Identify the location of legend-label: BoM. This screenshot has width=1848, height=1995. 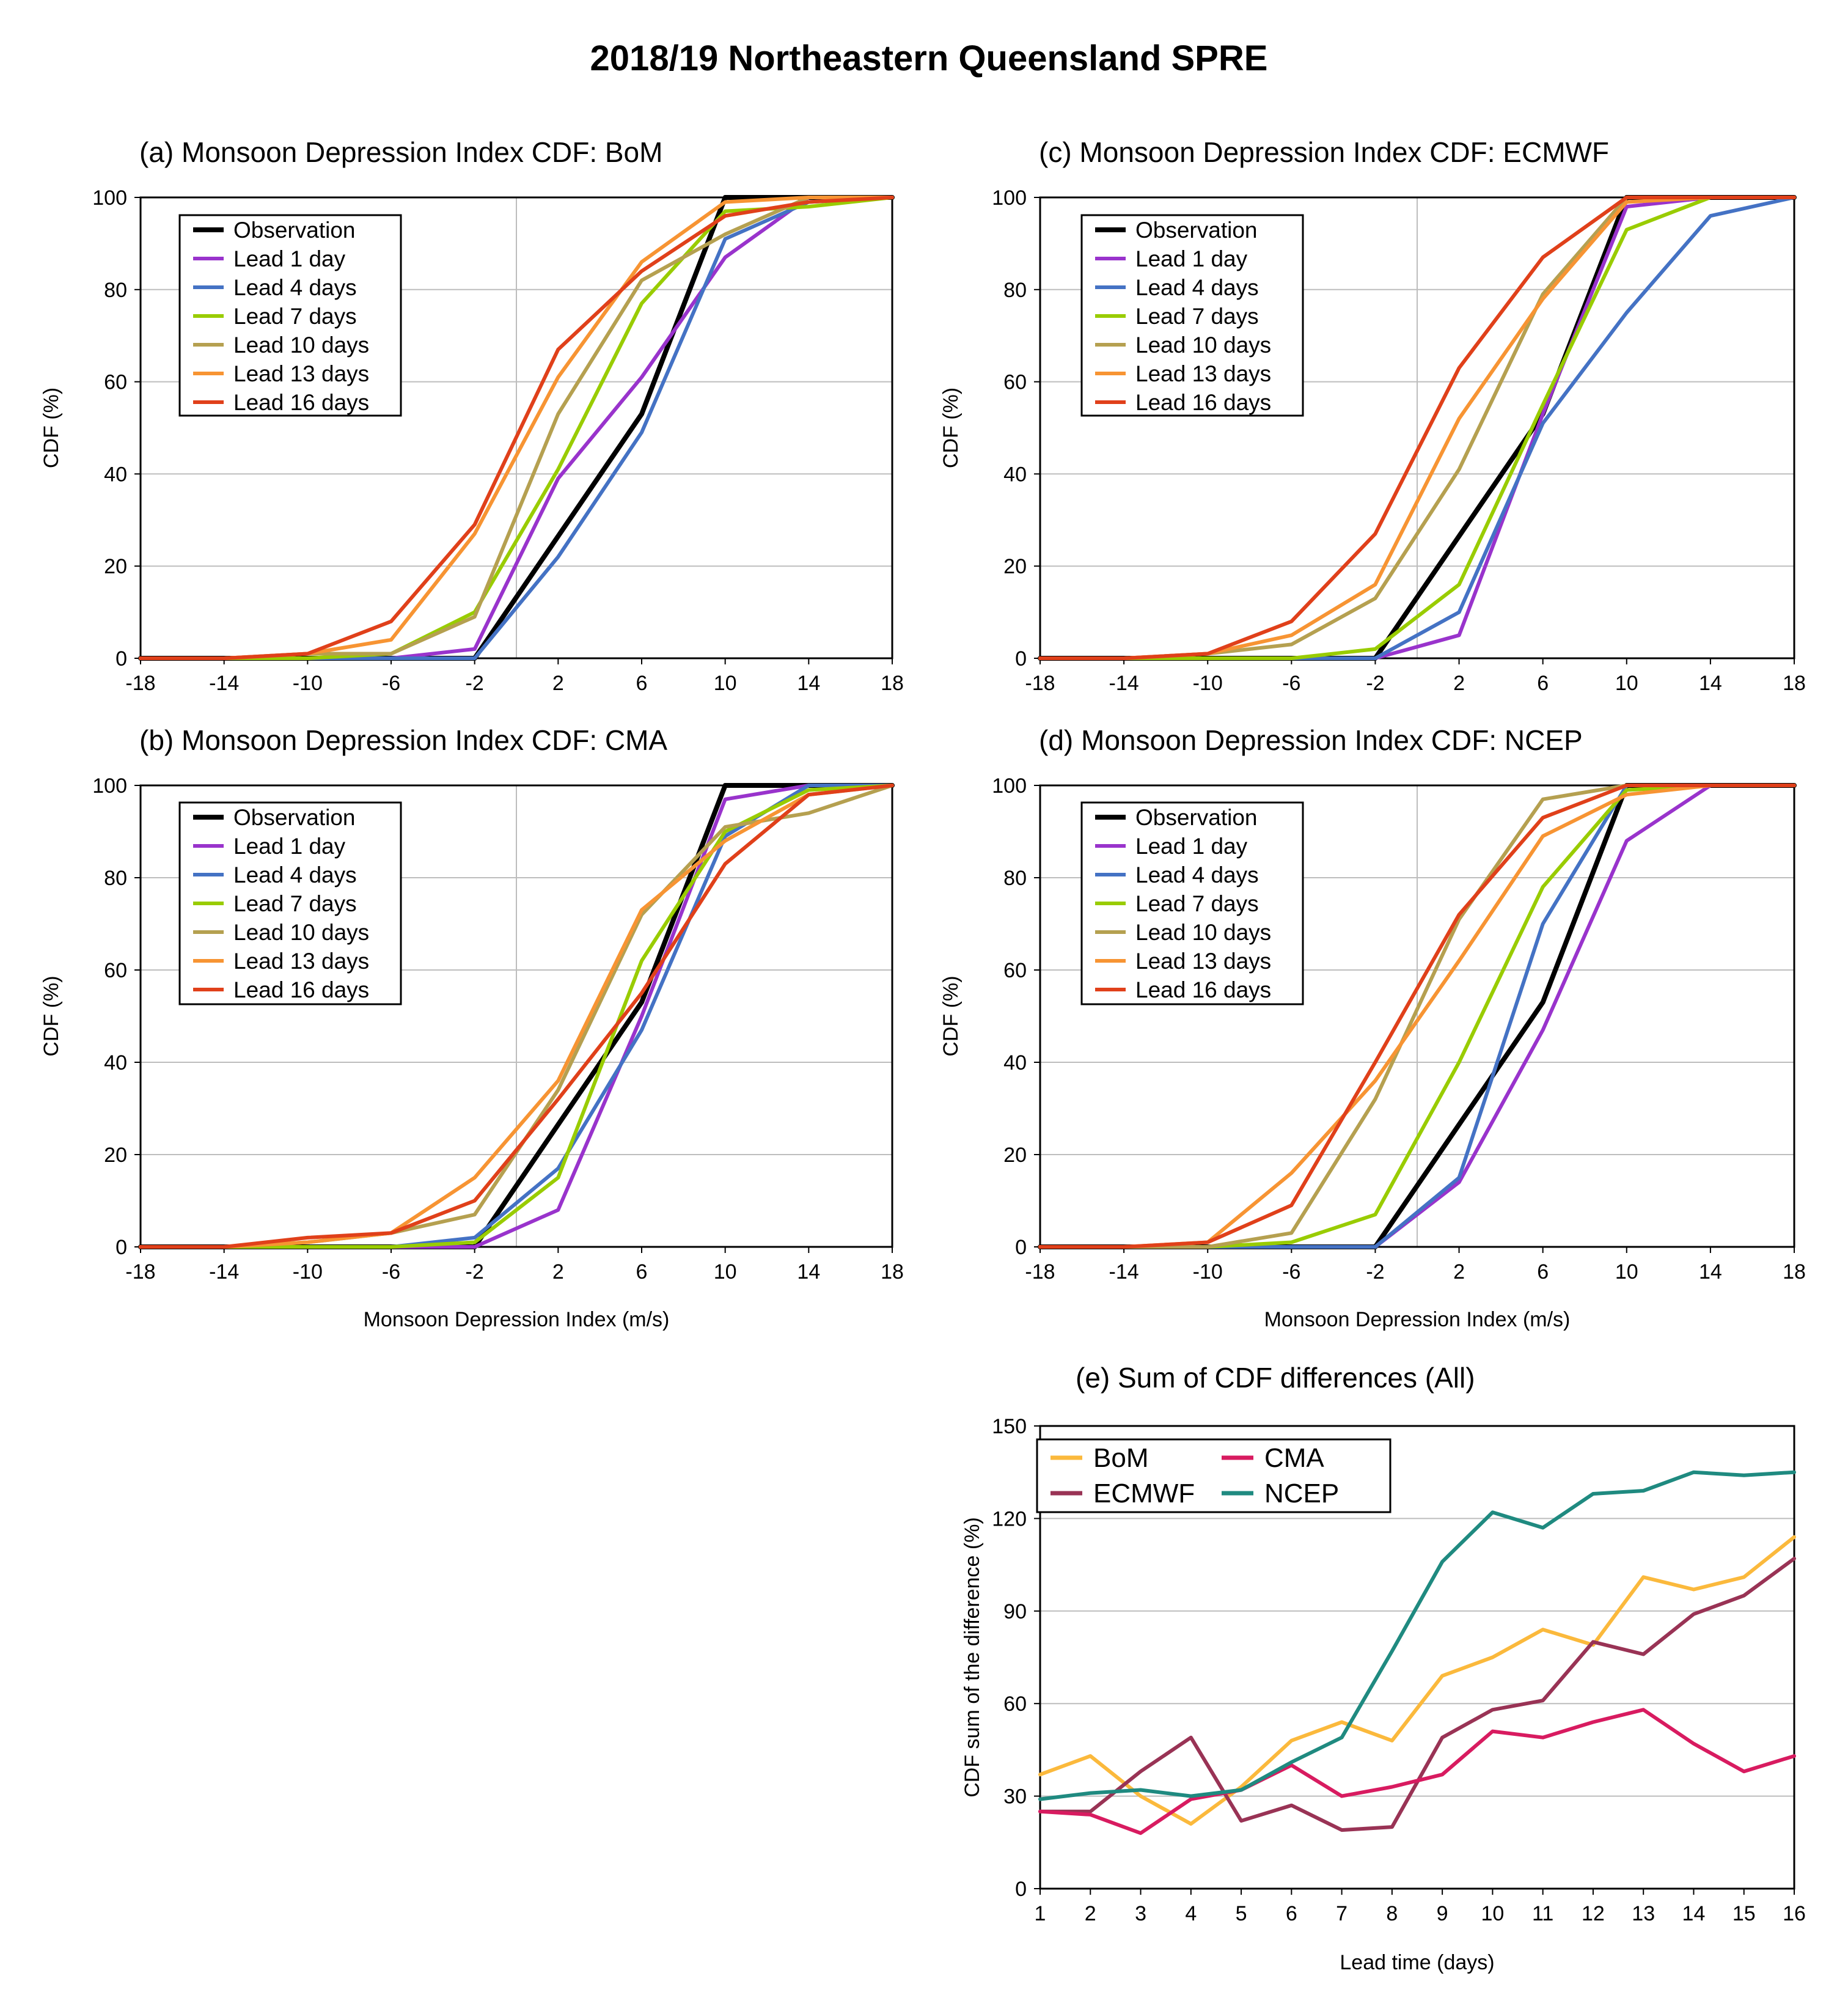
(1121, 1458).